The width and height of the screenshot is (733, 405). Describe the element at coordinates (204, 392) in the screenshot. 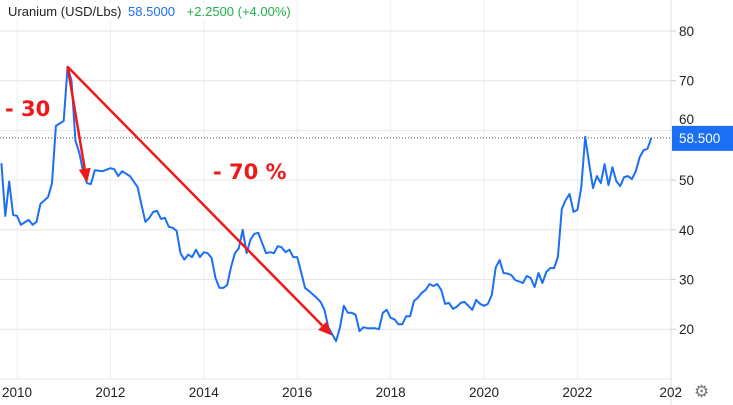

I see `x-tick-label: 2014` at that location.